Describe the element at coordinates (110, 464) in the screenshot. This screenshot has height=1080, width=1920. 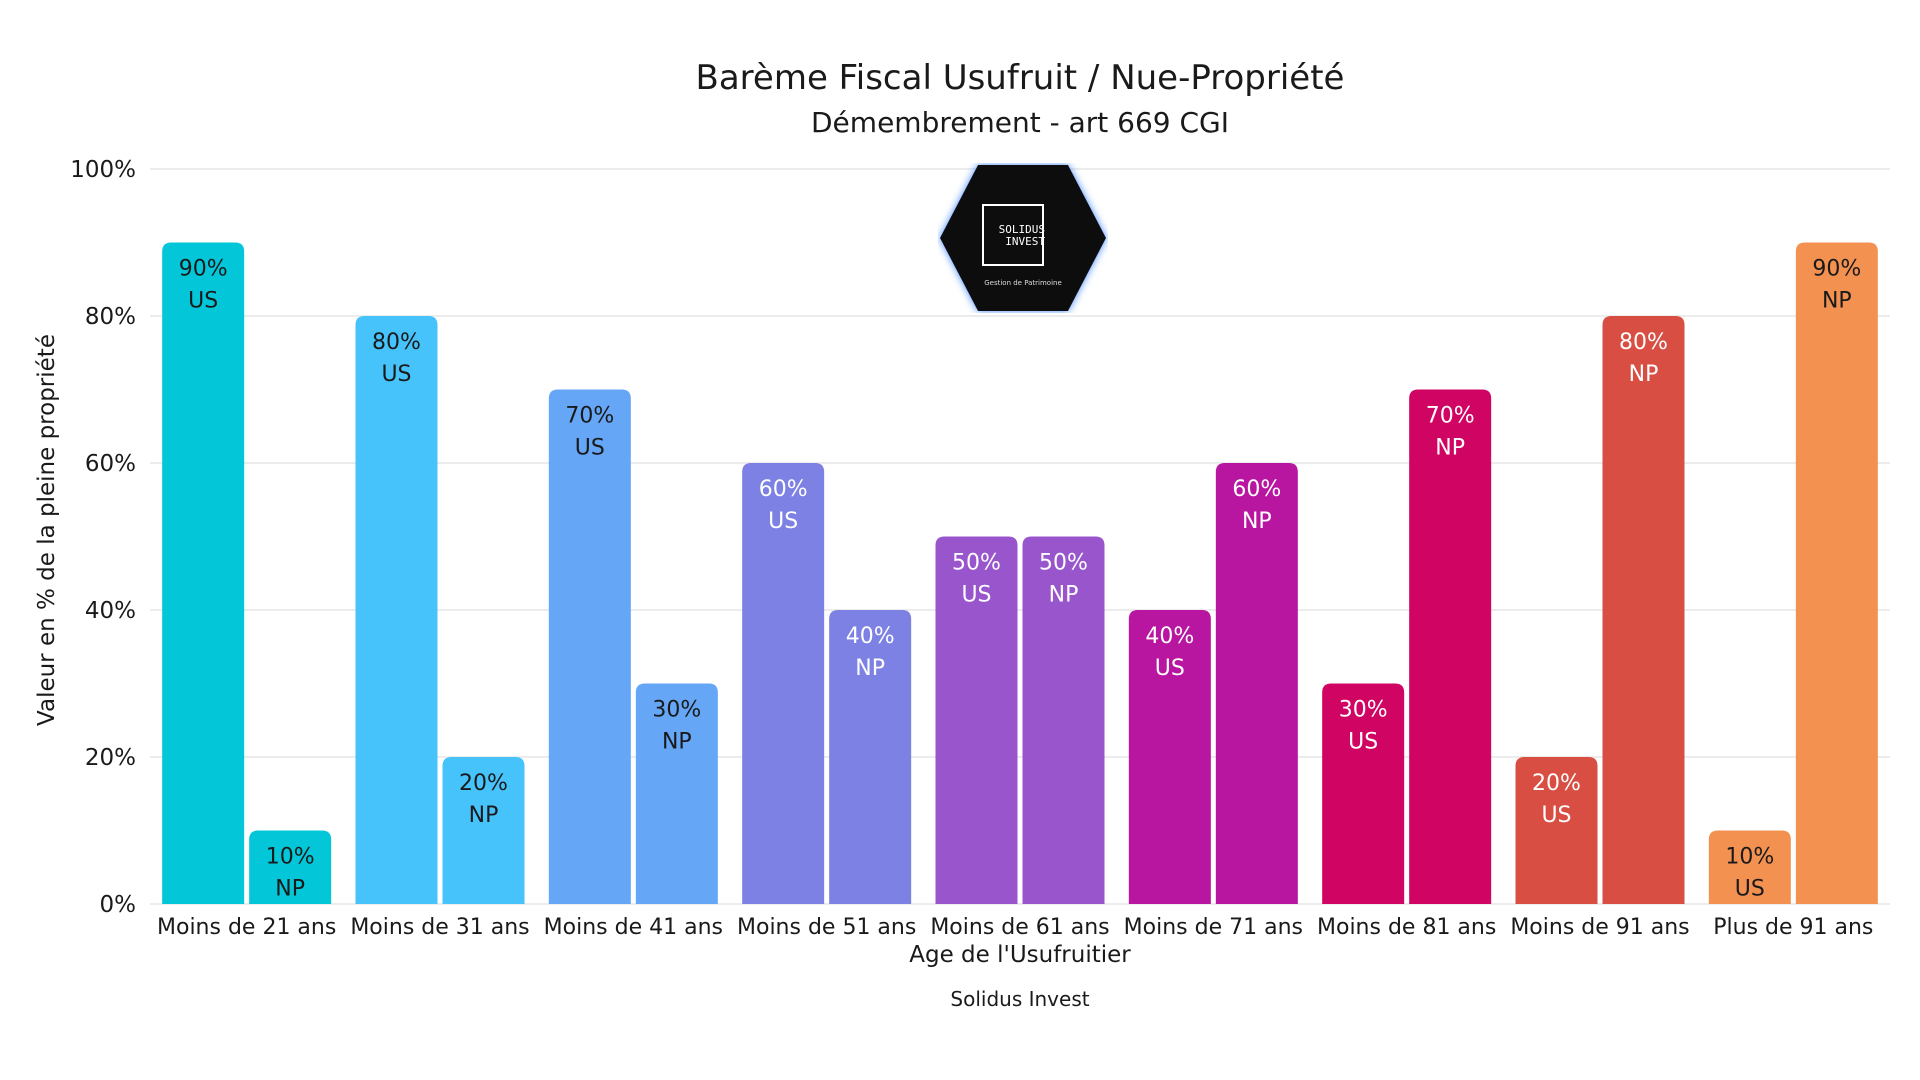
I see `y-tick-label: 60%` at that location.